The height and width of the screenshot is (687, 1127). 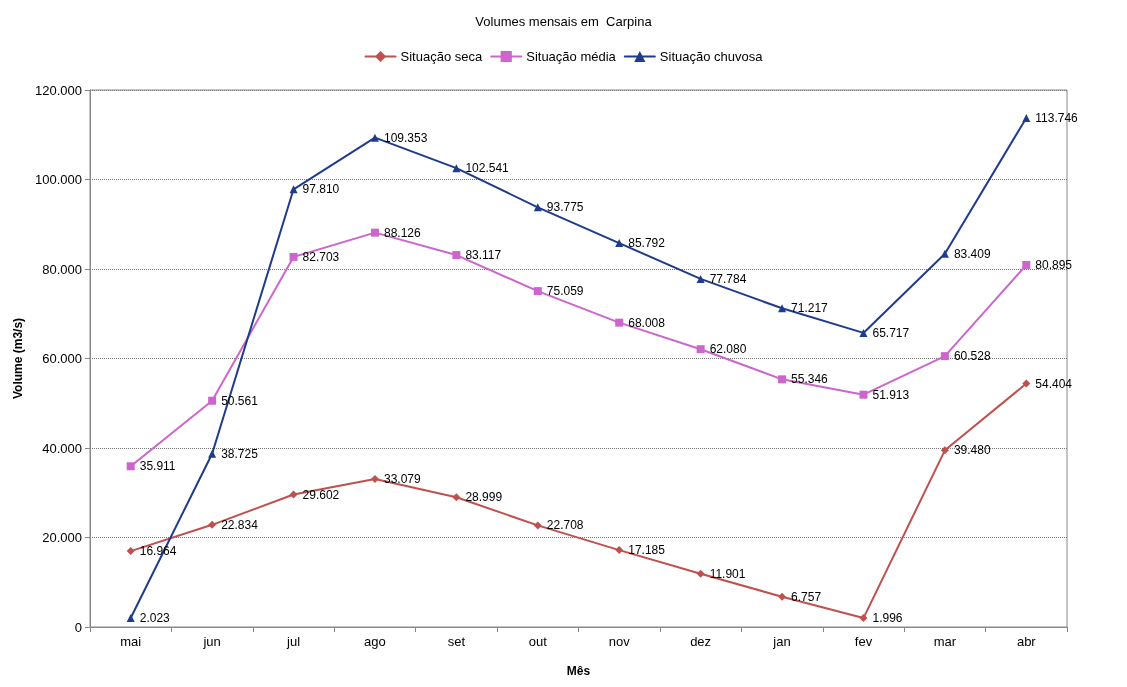 What do you see at coordinates (647, 550) in the screenshot?
I see `data-label: 17.185` at bounding box center [647, 550].